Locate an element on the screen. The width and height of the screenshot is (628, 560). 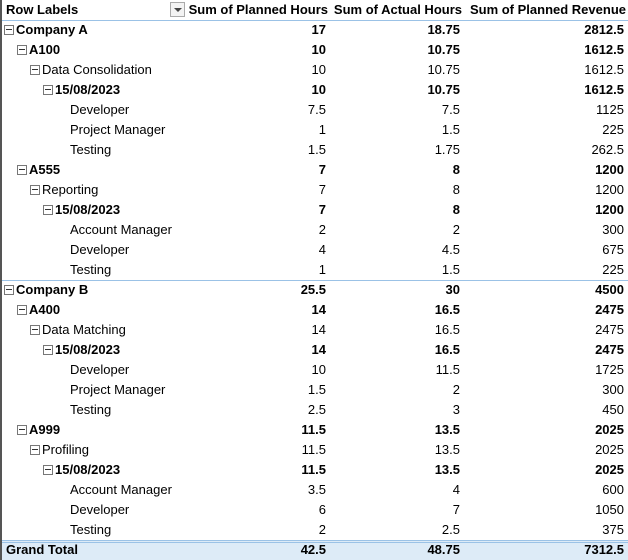
column-header: Row Labels is located at coordinates (42, 9).